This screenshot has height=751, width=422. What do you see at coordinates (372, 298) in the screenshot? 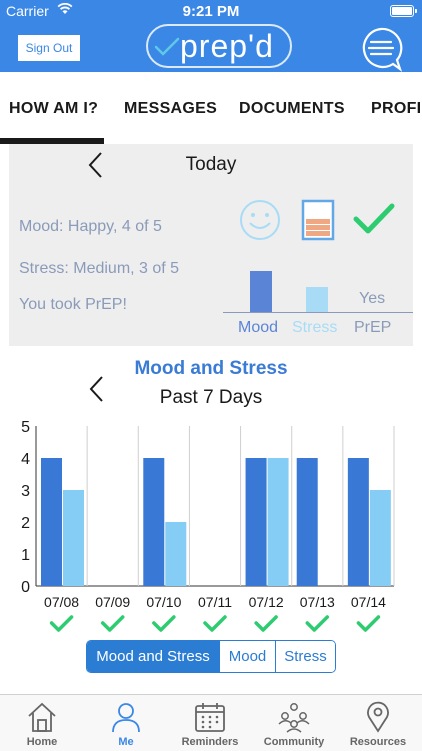
I see `today-prep-value: Yes` at bounding box center [372, 298].